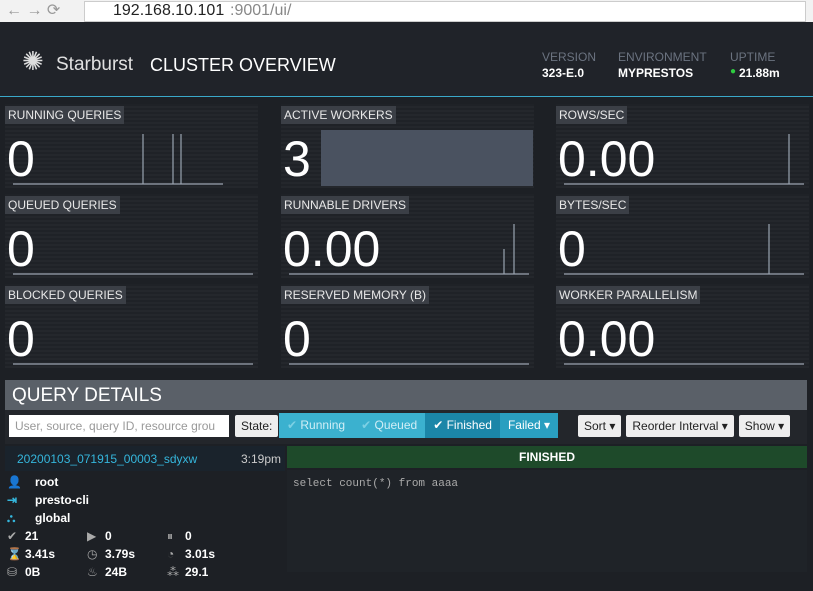 The width and height of the screenshot is (813, 591). What do you see at coordinates (569, 57) in the screenshot?
I see `version-label: VERSION` at bounding box center [569, 57].